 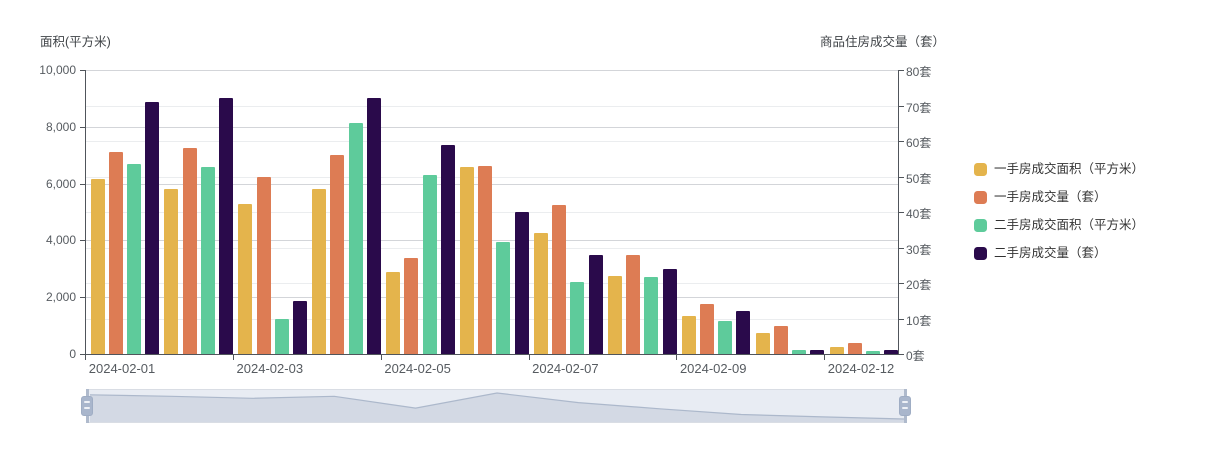 I want to click on x-axis-tick-label: 2024-02-07, so click(x=565, y=368).